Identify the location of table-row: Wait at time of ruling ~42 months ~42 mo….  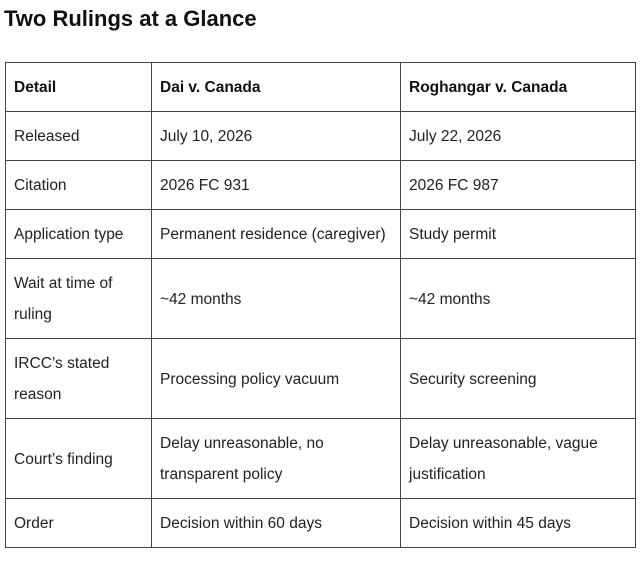
(320, 298).